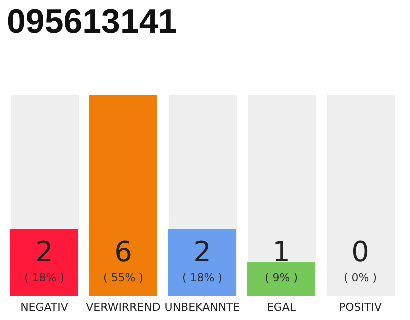 The image size is (410, 320). What do you see at coordinates (92, 22) in the screenshot?
I see `chart-title: 095613141` at bounding box center [92, 22].